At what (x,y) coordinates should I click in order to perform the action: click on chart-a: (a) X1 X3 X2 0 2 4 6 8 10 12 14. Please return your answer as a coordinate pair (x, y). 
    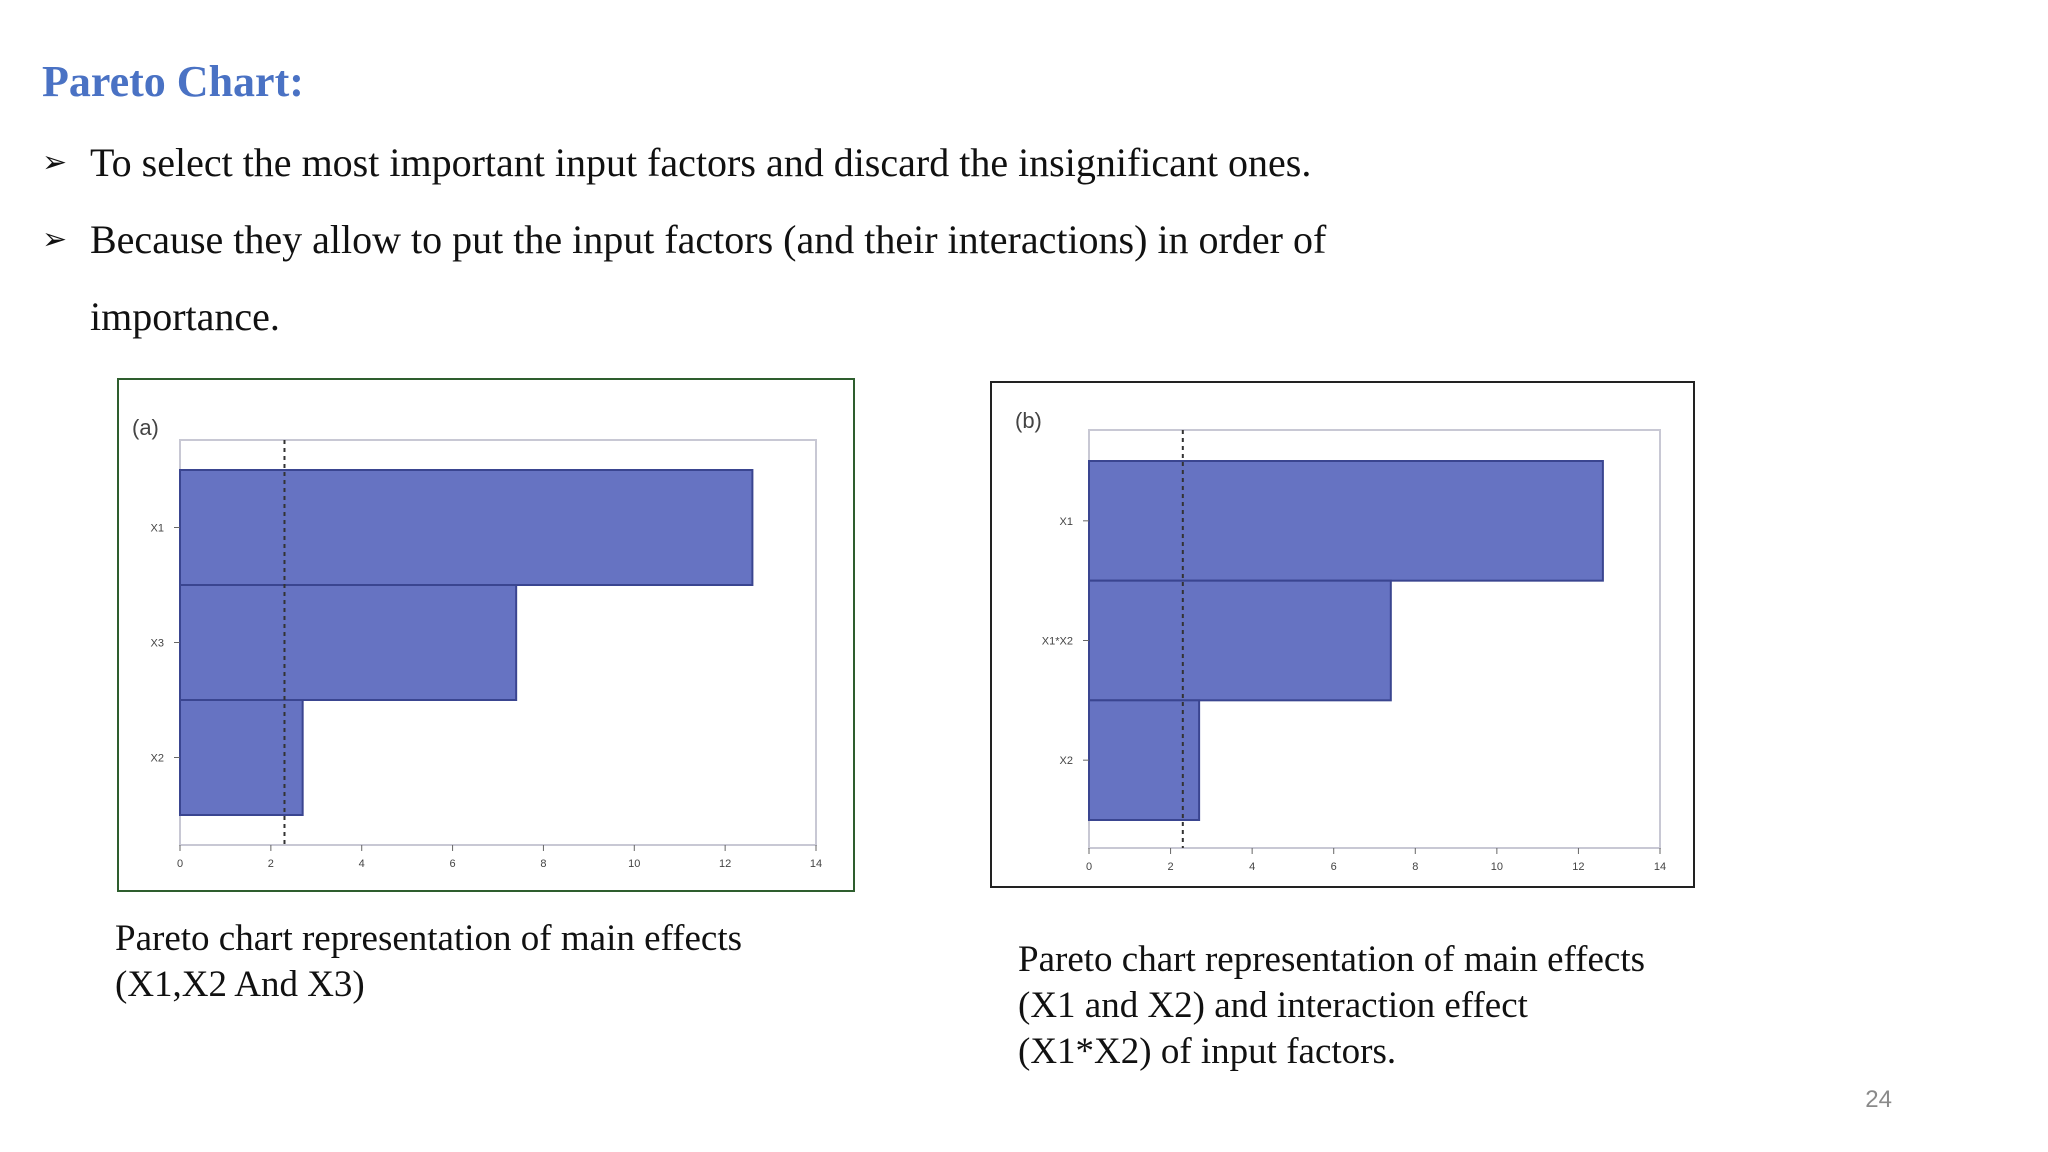
    Looking at the image, I should click on (477, 642).